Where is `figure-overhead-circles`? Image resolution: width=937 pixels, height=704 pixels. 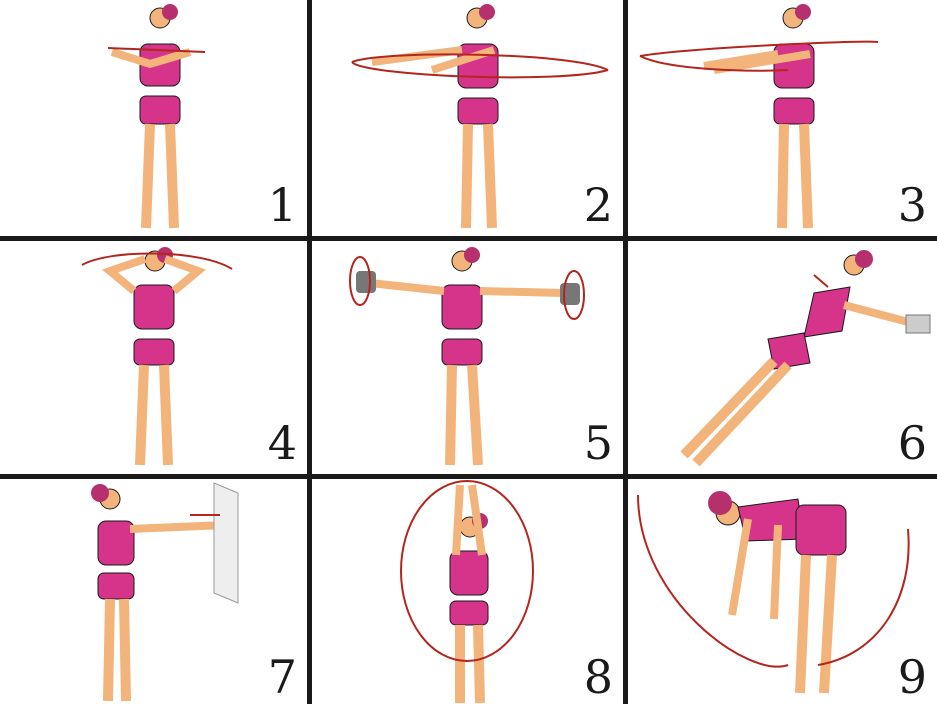 figure-overhead-circles is located at coordinates (467, 592).